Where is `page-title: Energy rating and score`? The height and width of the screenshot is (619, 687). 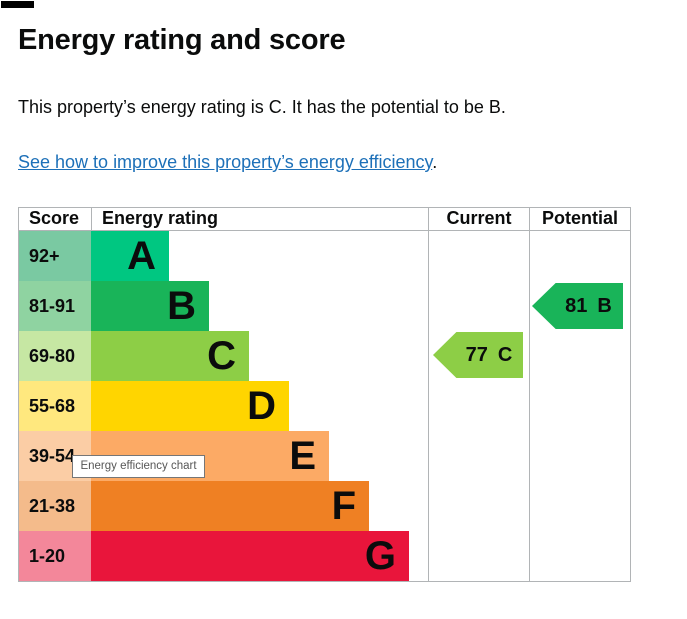 page-title: Energy rating and score is located at coordinates (182, 40).